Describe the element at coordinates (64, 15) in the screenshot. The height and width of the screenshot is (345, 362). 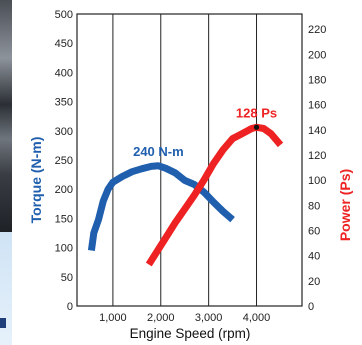
I see `left-tick-label: 500` at that location.